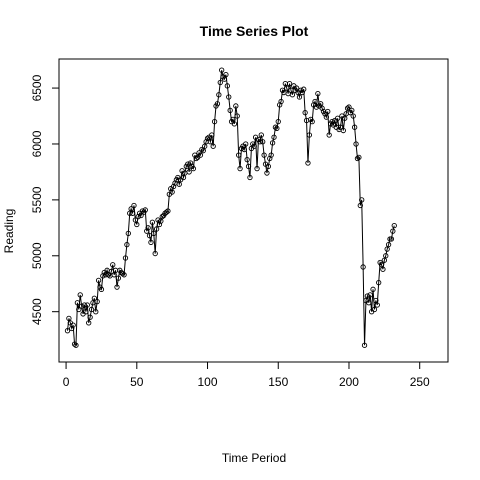 The height and width of the screenshot is (480, 480). Describe the element at coordinates (37, 143) in the screenshot. I see `y-tick-label: 6000` at that location.